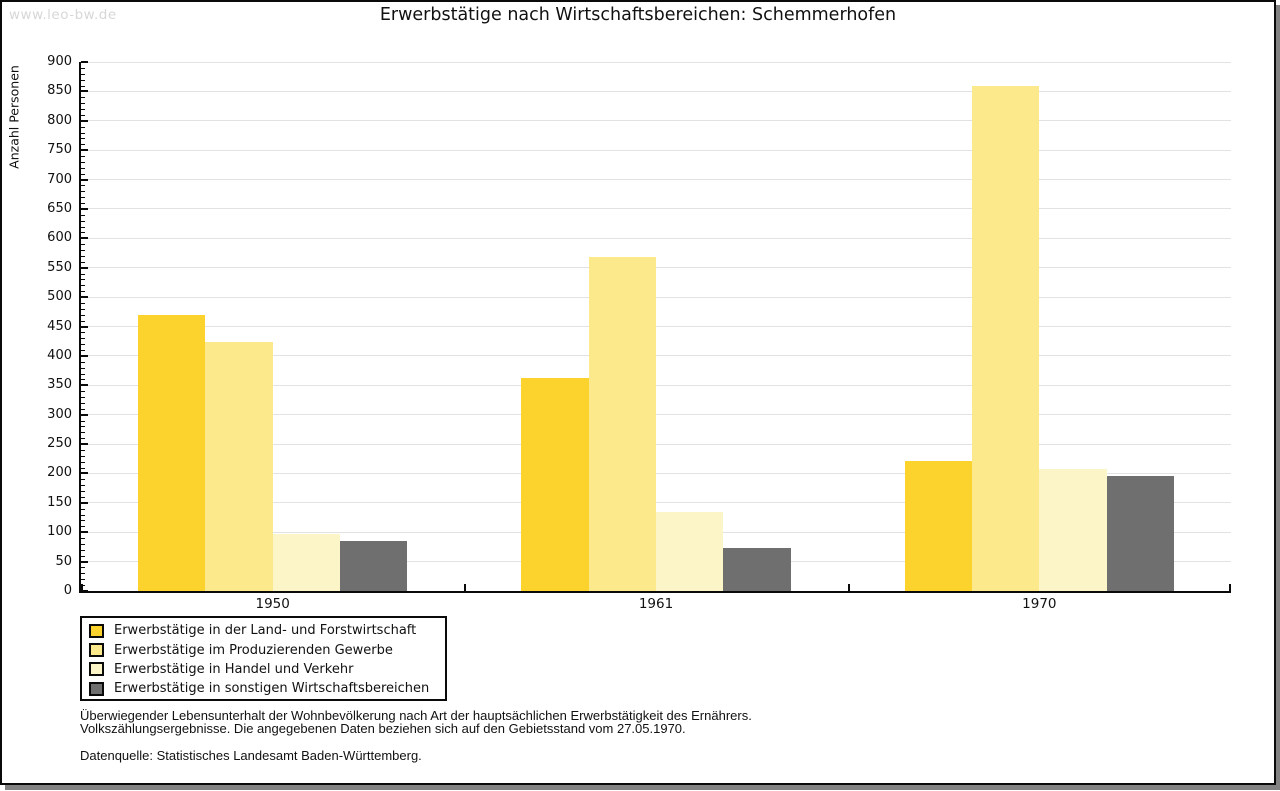 The width and height of the screenshot is (1280, 791). I want to click on y-tick-label: 500, so click(59, 297).